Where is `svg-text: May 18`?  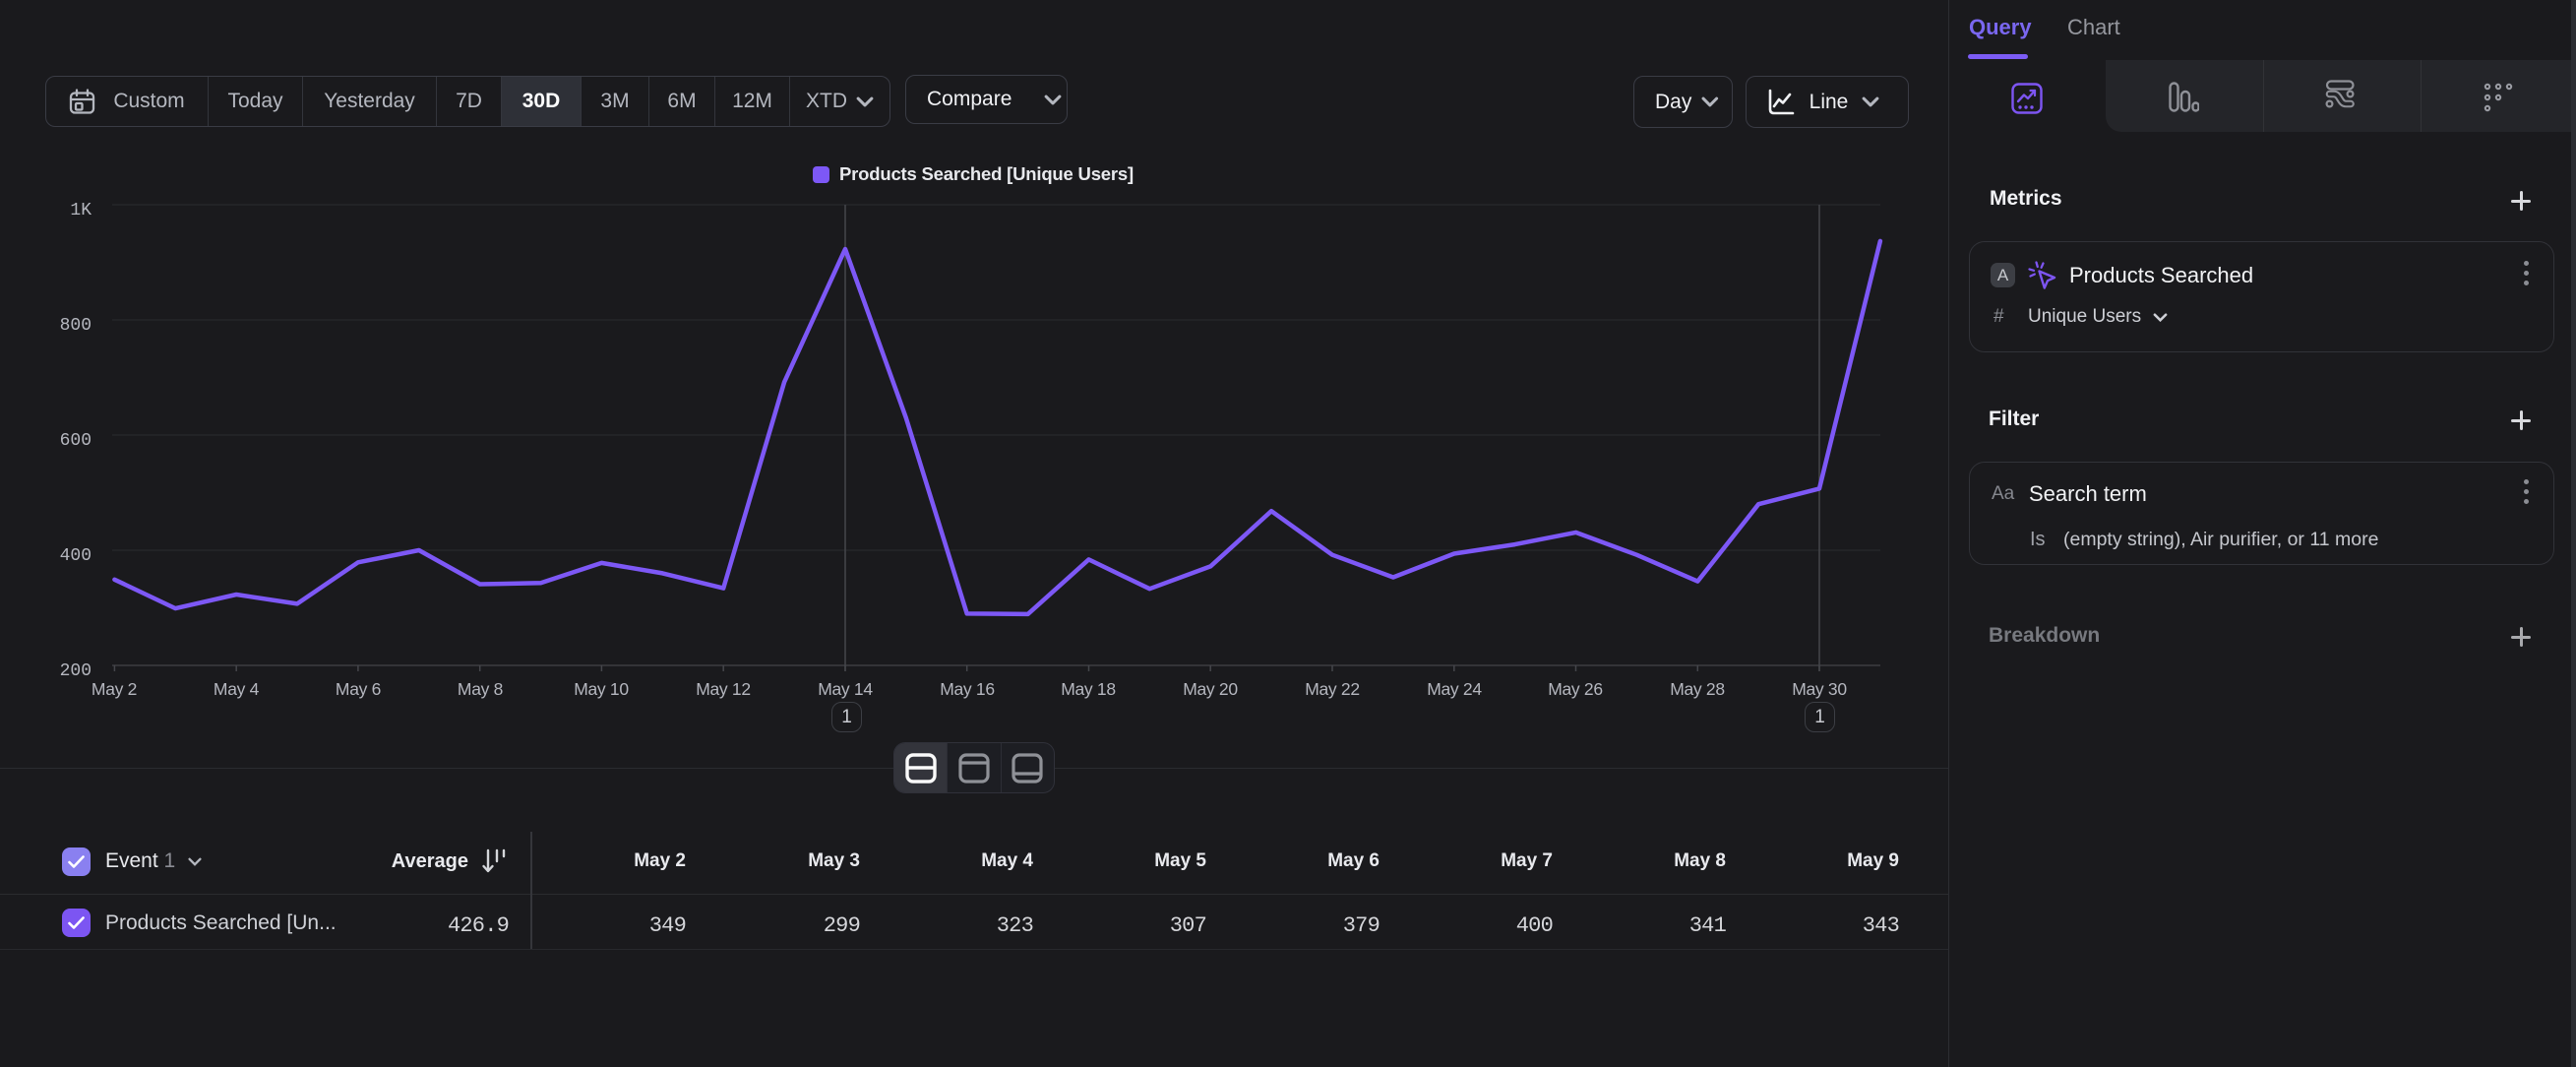 svg-text: May 18 is located at coordinates (1088, 689).